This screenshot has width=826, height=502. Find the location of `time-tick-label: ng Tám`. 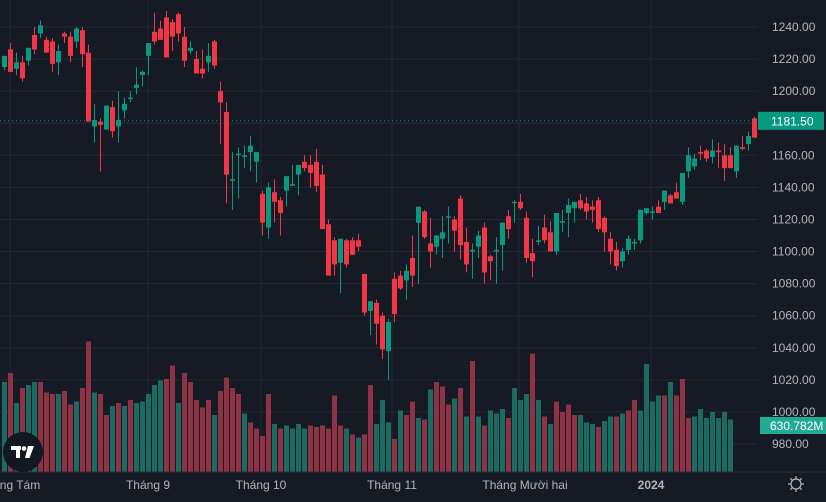

time-tick-label: ng Tám is located at coordinates (20, 485).